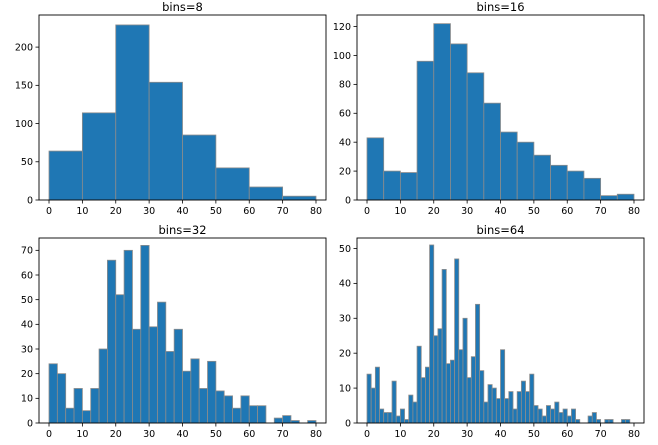  Describe the element at coordinates (345, 114) in the screenshot. I see `y-tick-label: 60` at that location.